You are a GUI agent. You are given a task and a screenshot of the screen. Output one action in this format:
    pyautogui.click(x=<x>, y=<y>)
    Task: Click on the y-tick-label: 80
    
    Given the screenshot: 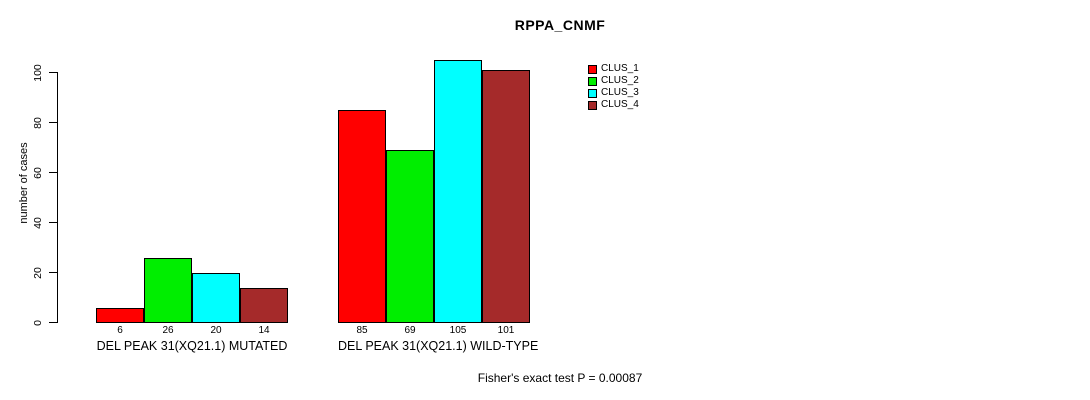 What is the action you would take?
    pyautogui.click(x=38, y=122)
    